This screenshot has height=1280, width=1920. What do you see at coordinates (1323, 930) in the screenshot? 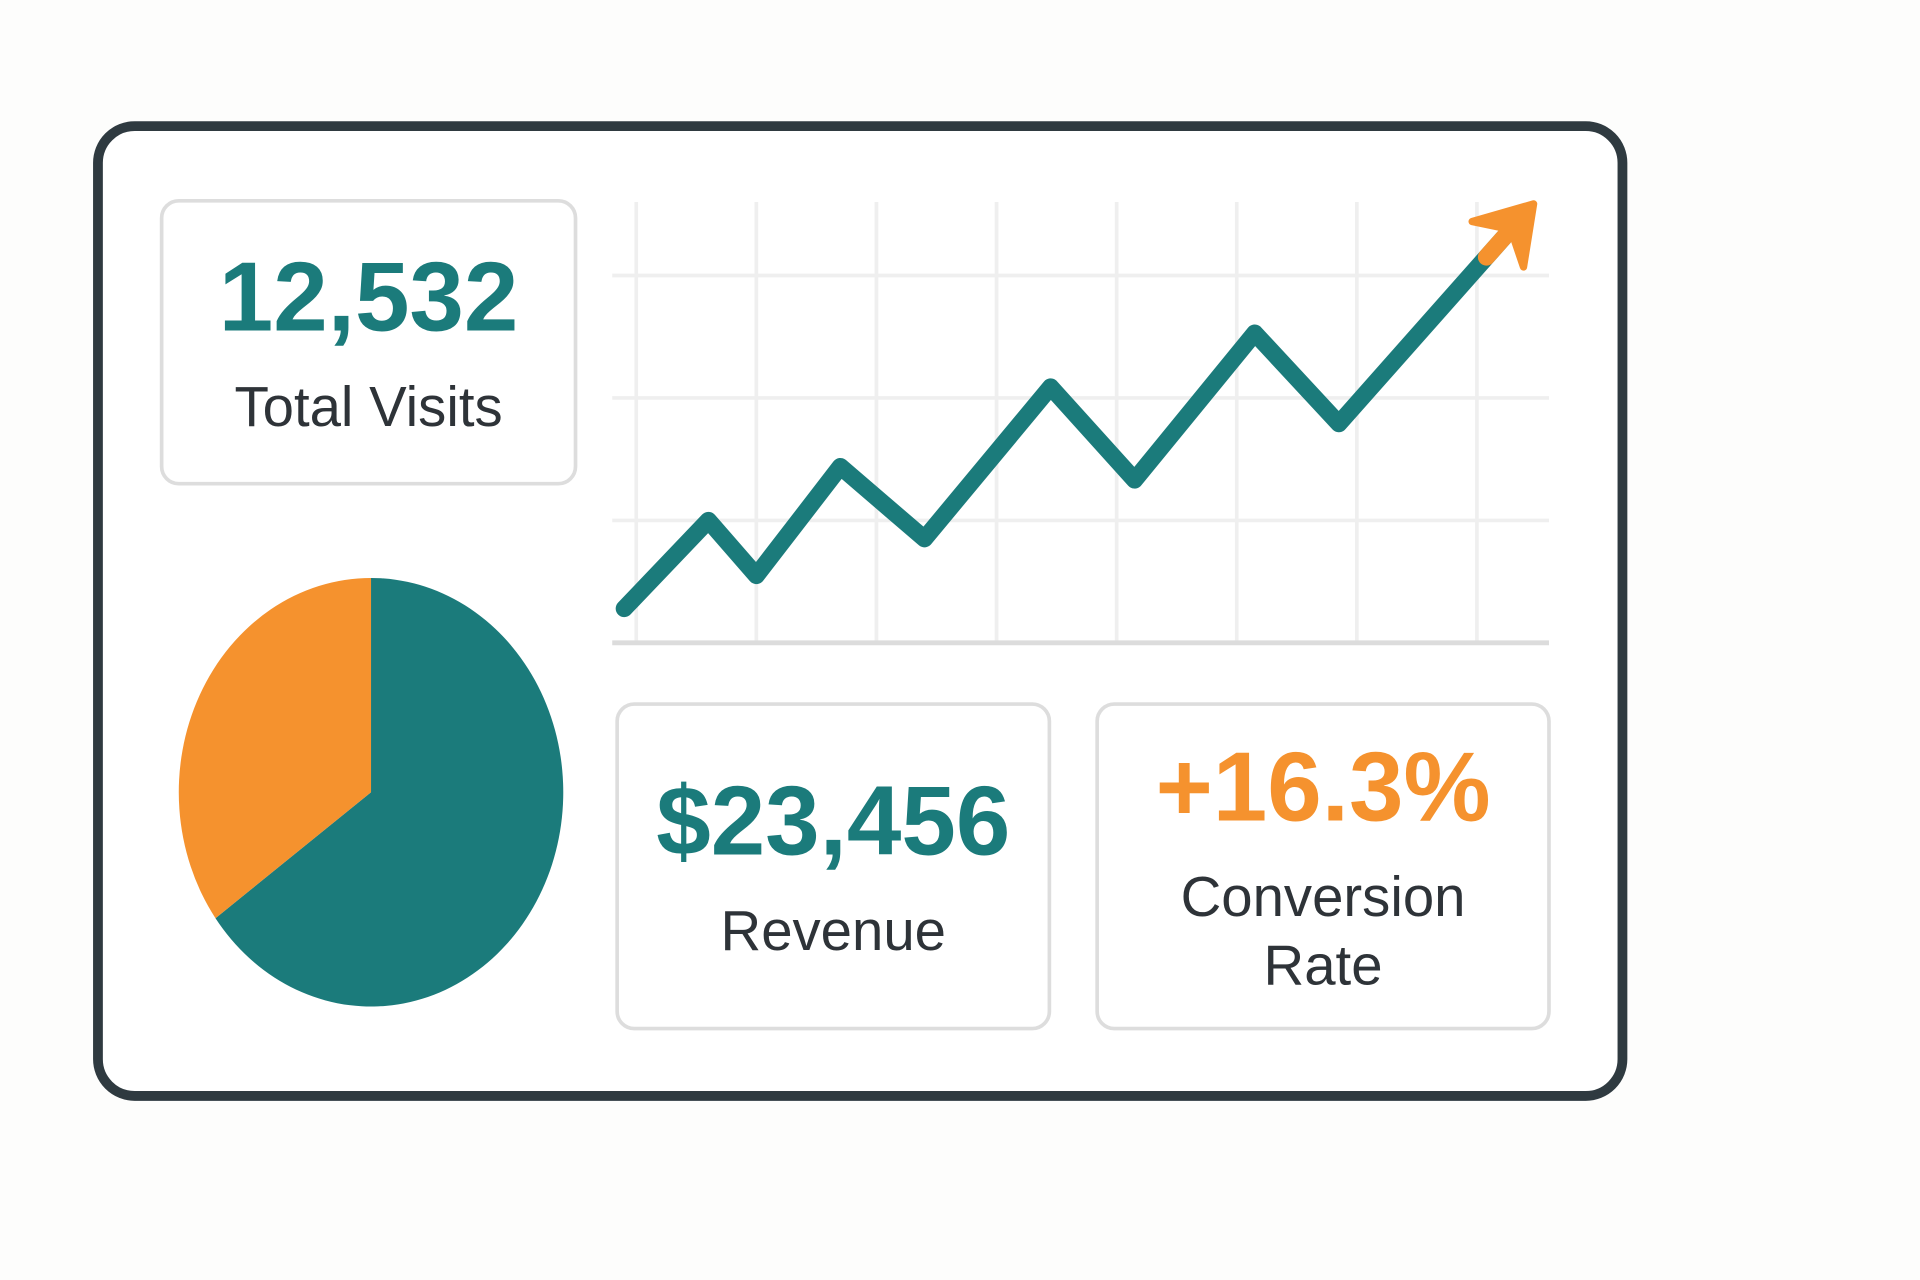
I see `kpi-label: Conversion Rate` at bounding box center [1323, 930].